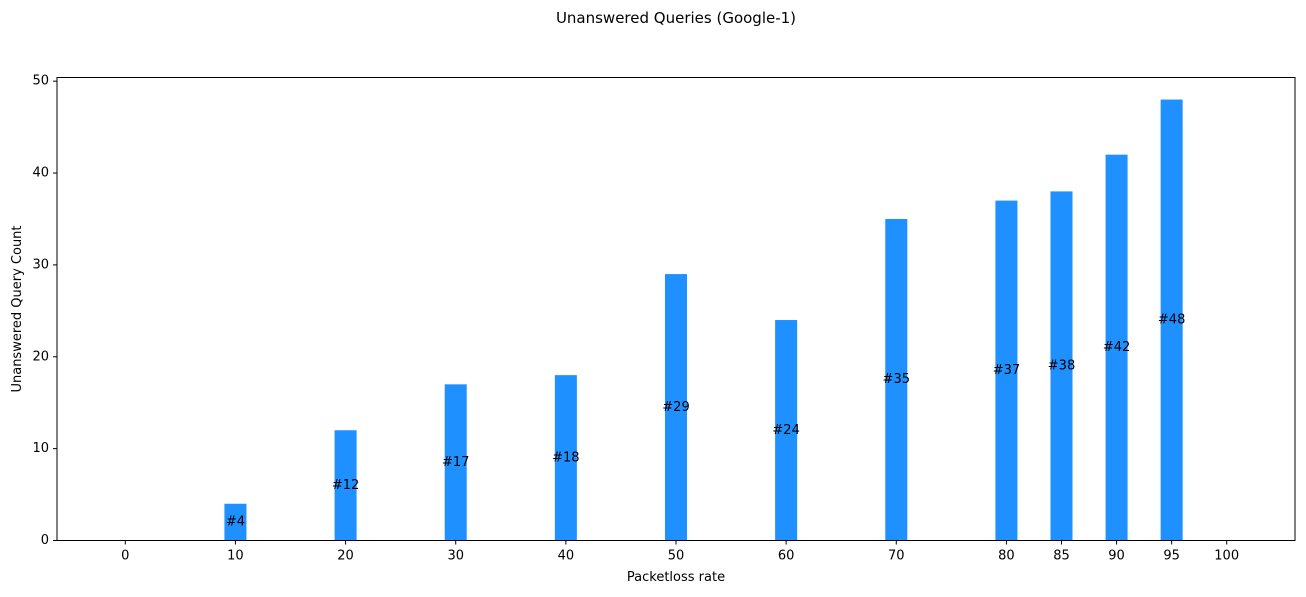 The width and height of the screenshot is (1306, 597). What do you see at coordinates (1061, 556) in the screenshot?
I see `x-tick-label: 85` at bounding box center [1061, 556].